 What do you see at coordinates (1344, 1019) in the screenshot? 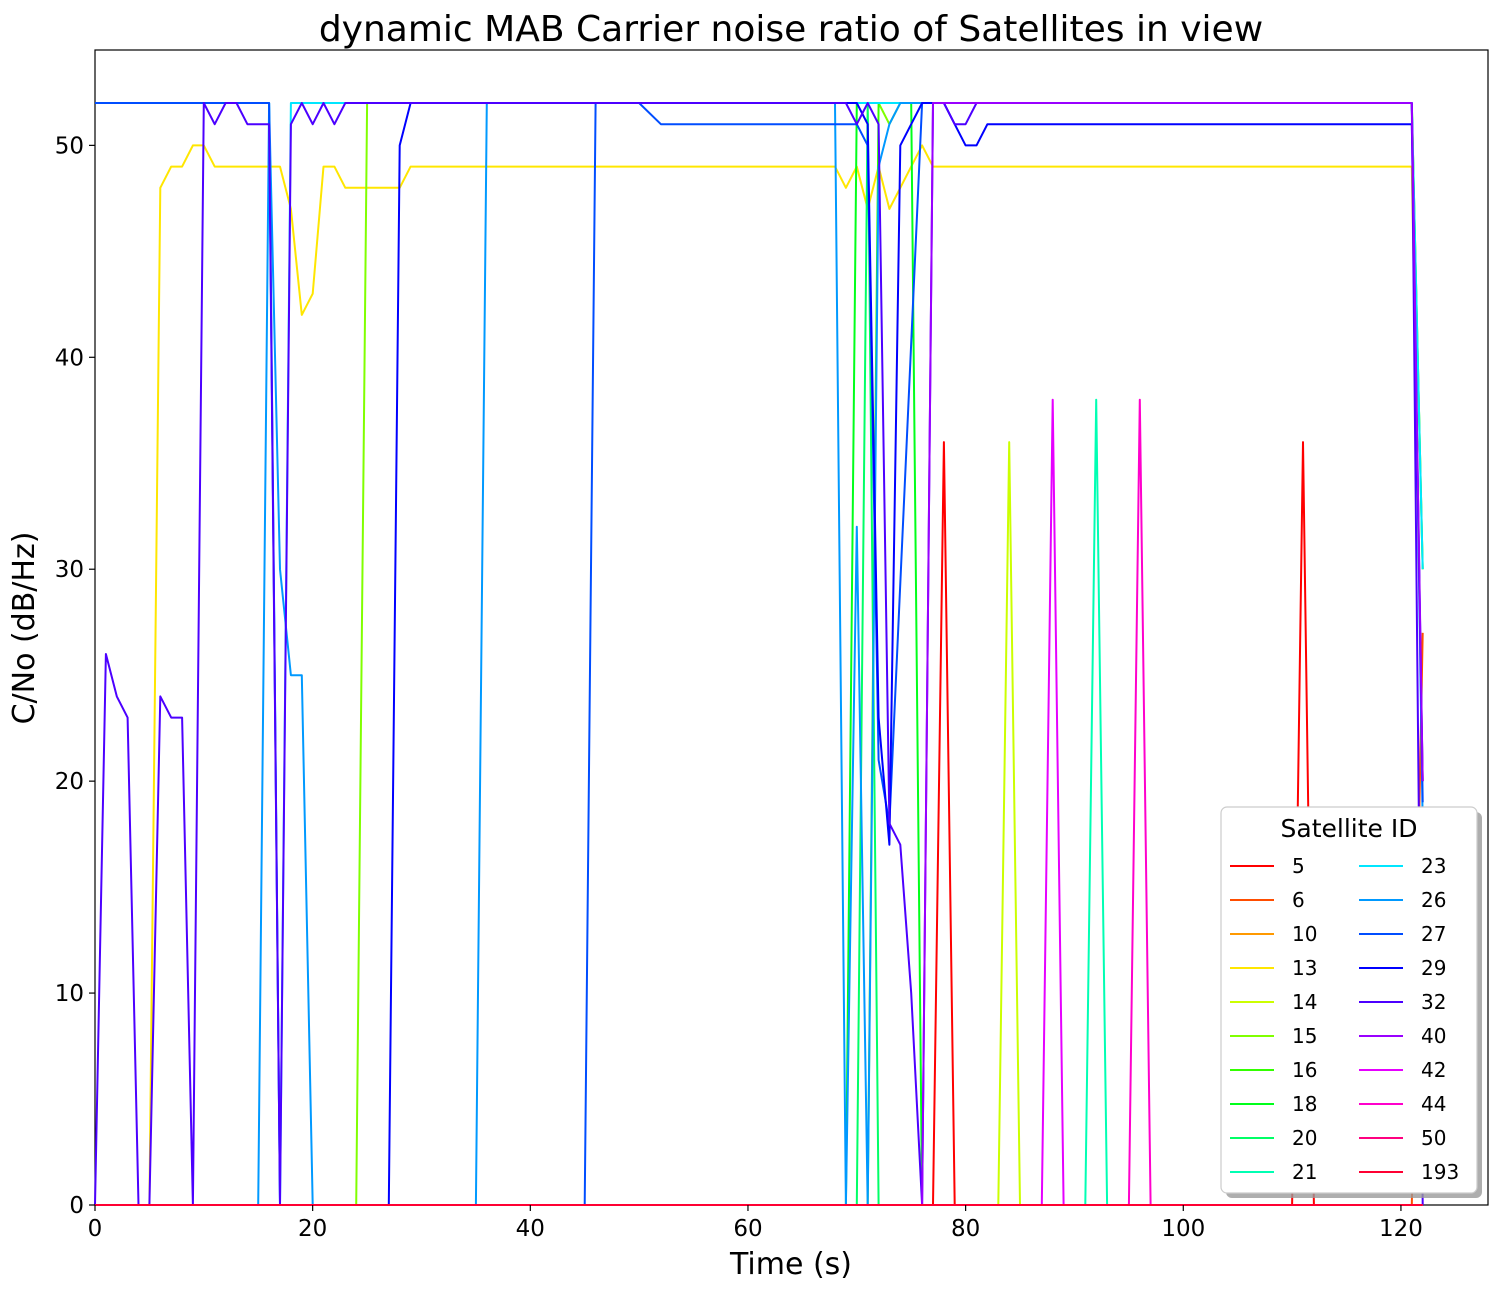
I see `legend-entries: 5 6 10 13 14 15 16 18 20 21 23 26 27 29 32 40 42 44 50 193` at bounding box center [1344, 1019].